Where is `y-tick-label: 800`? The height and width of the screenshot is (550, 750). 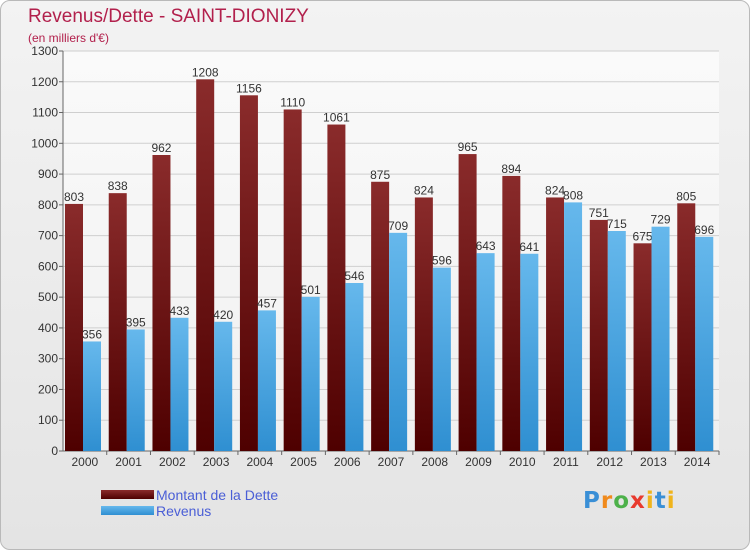
y-tick-label: 800 is located at coordinates (48, 205).